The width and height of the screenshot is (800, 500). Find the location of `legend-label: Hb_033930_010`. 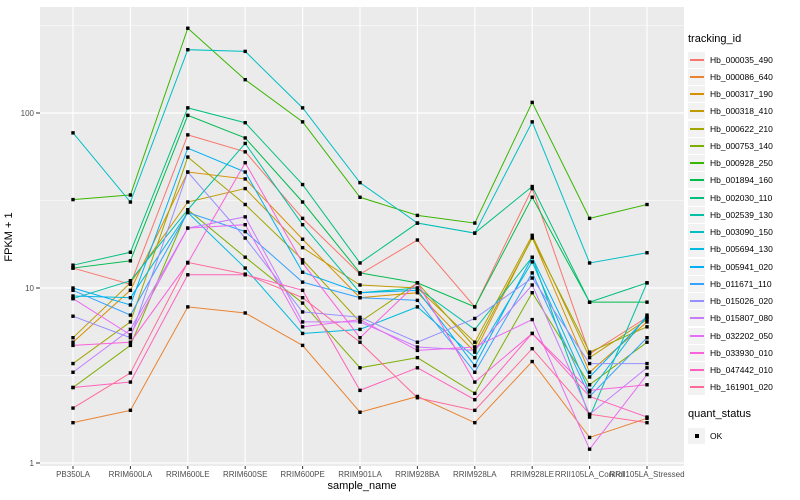

legend-label: Hb_033930_010 is located at coordinates (741, 352).